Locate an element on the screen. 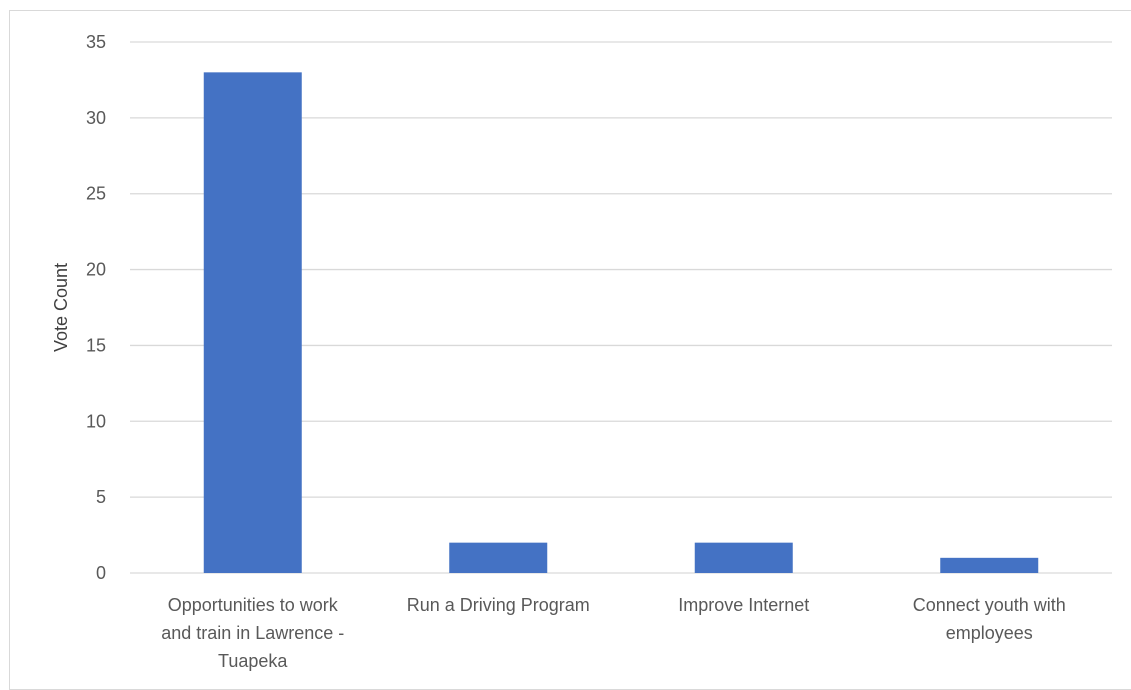 This screenshot has height=690, width=1131. y-axis-ticks: 0 5 10 15 20 25 30 35 is located at coordinates (96, 307).